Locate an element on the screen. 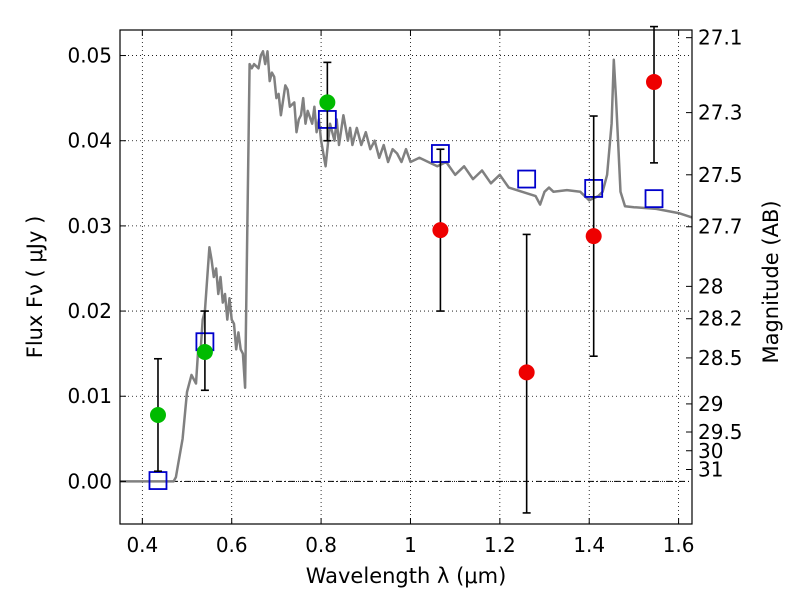  magnitude-tick-label: 27.1 is located at coordinates (720, 38).